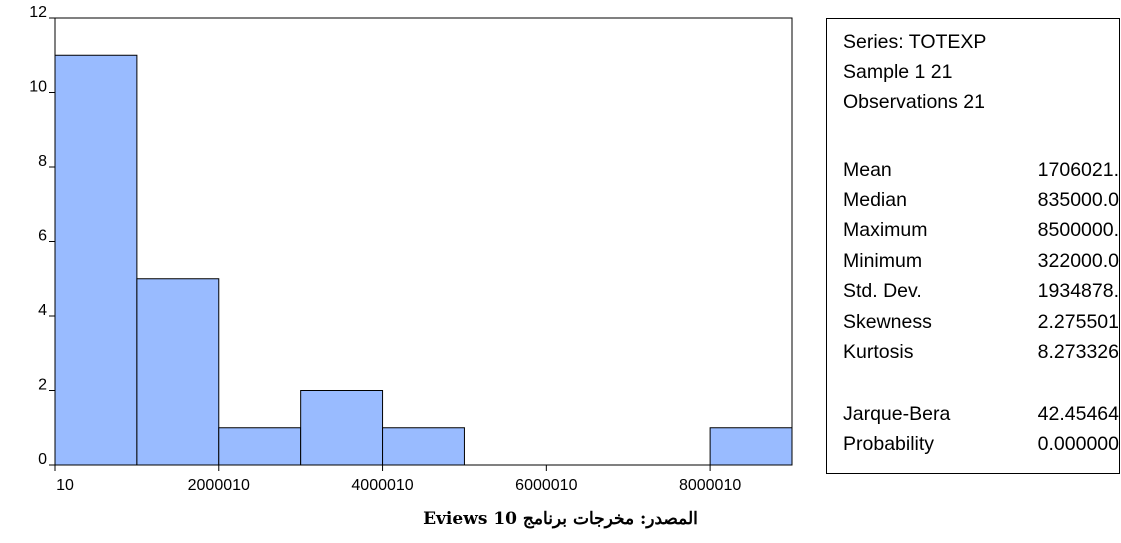  Describe the element at coordinates (1078, 352) in the screenshot. I see `kurtosis-value: 8.273326` at that location.